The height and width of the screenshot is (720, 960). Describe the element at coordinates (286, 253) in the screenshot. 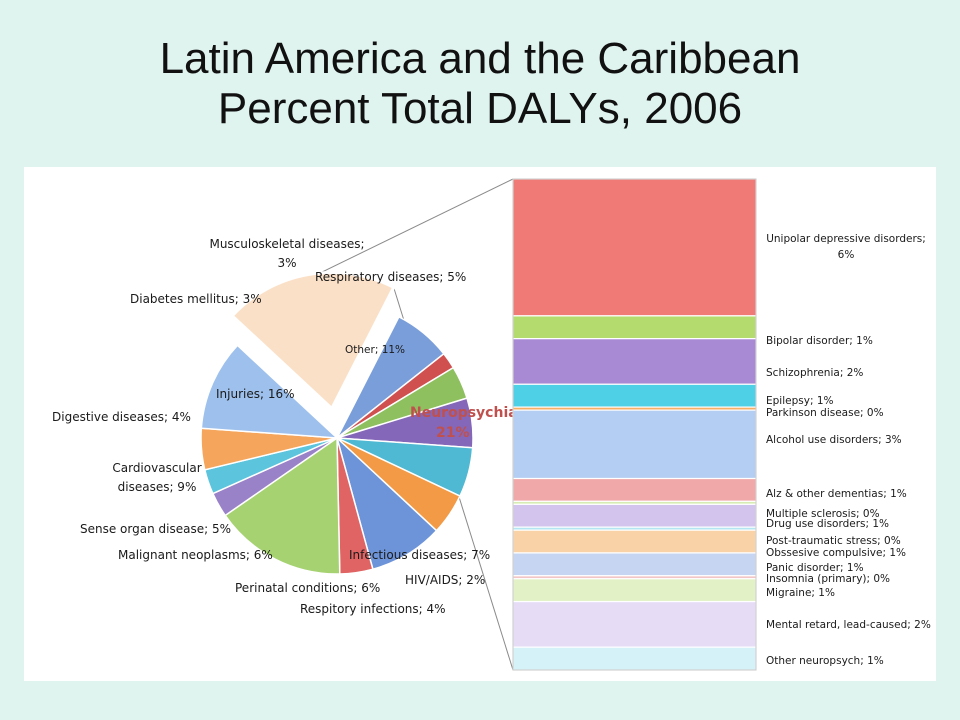

I see `pie-label-musculoskeletal-diseases: Musculoskeletal diseases; 3%` at that location.